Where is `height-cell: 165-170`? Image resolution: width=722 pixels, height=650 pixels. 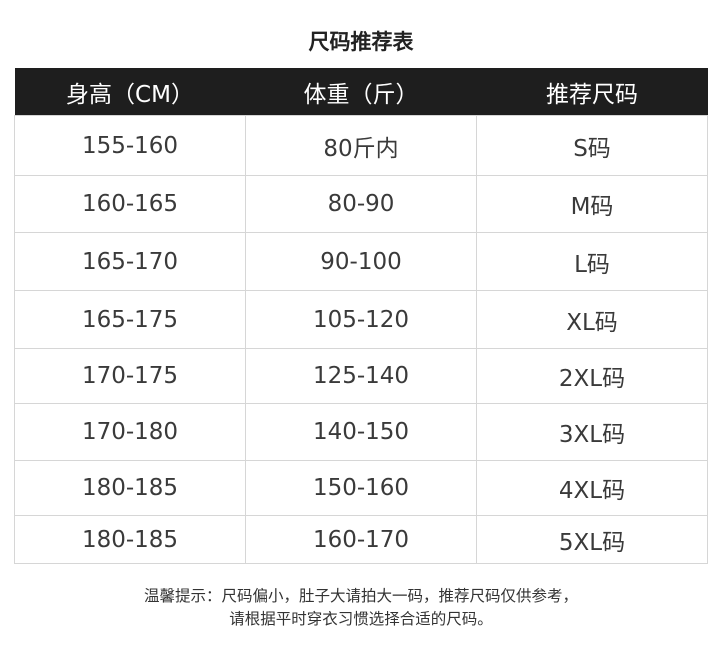
height-cell: 165-170 is located at coordinates (130, 261).